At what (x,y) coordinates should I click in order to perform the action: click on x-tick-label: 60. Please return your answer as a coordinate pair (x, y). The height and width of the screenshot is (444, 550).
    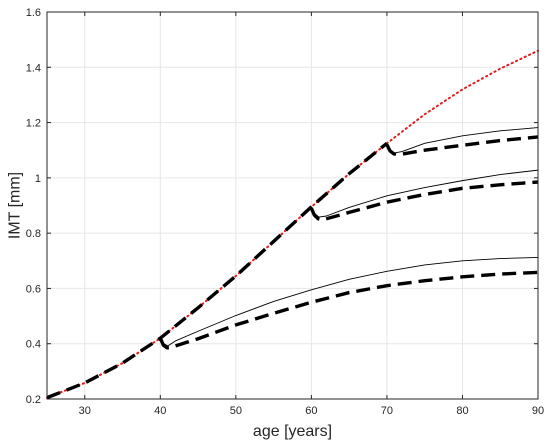
    Looking at the image, I should click on (311, 411).